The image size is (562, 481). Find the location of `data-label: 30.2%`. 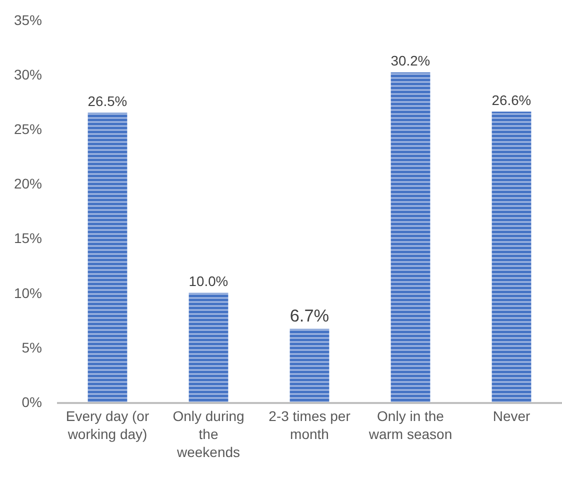

data-label: 30.2% is located at coordinates (410, 60).